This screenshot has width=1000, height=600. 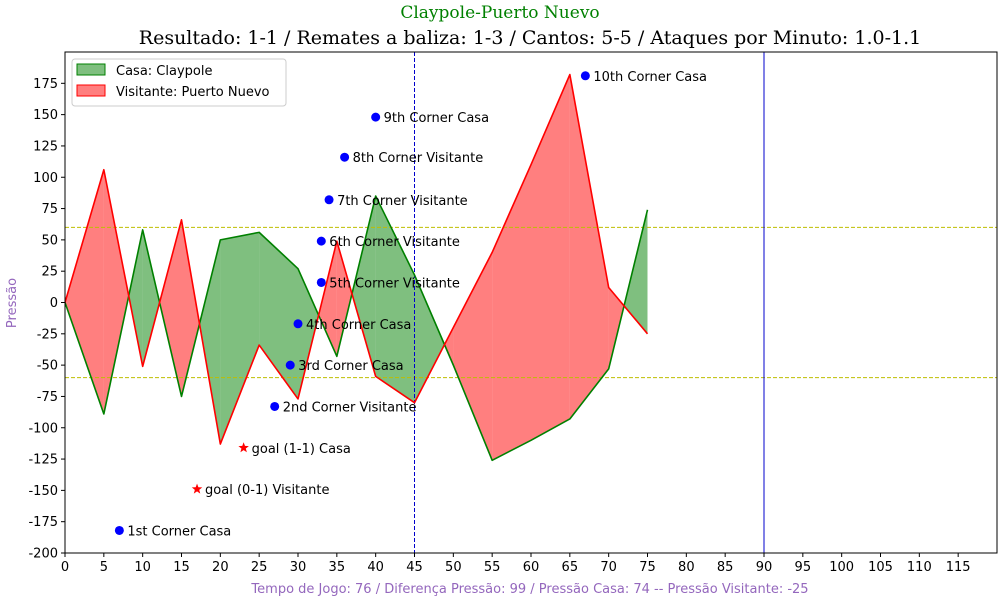 What do you see at coordinates (453, 567) in the screenshot?
I see `x-tick-label: 50` at bounding box center [453, 567].